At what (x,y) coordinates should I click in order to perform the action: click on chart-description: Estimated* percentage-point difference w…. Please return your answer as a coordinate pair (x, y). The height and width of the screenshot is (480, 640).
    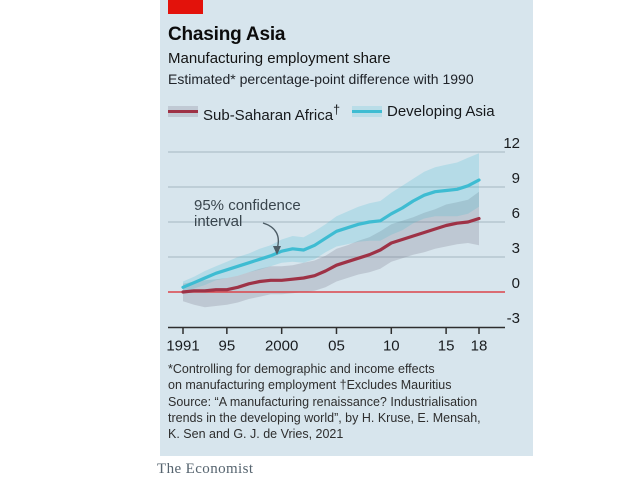
    Looking at the image, I should click on (321, 79).